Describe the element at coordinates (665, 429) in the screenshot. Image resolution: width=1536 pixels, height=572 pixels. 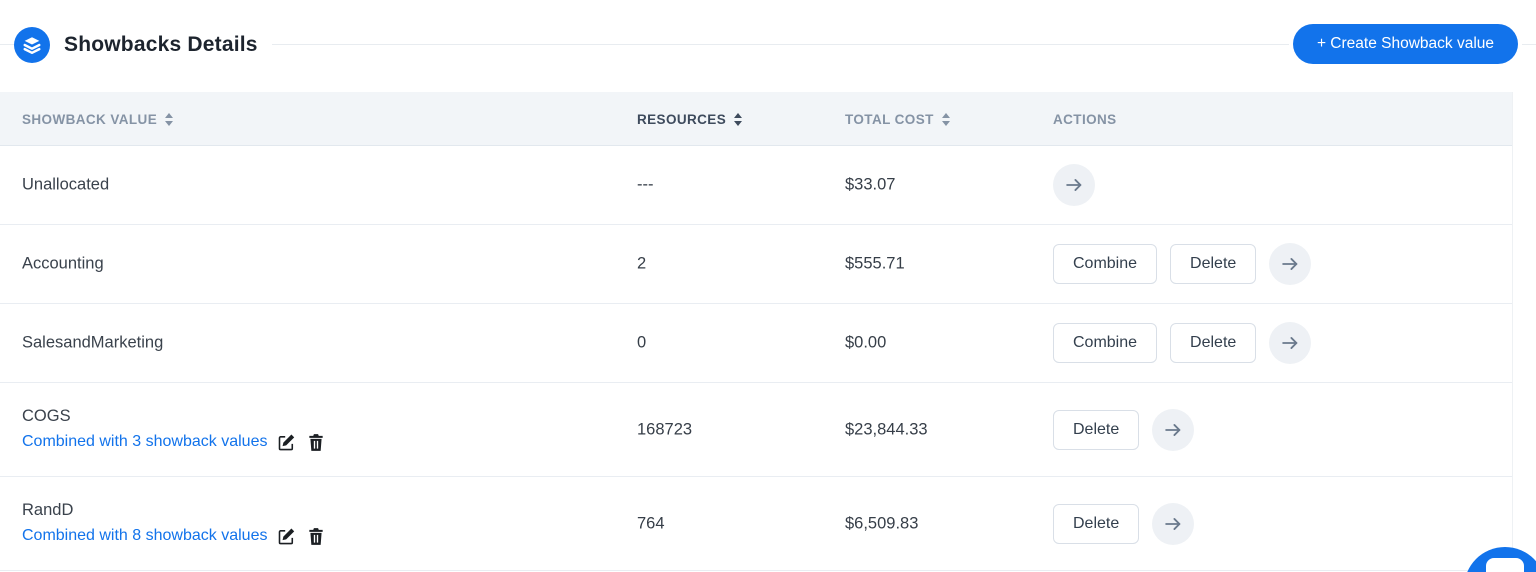
I see `resources-cell: 168723` at that location.